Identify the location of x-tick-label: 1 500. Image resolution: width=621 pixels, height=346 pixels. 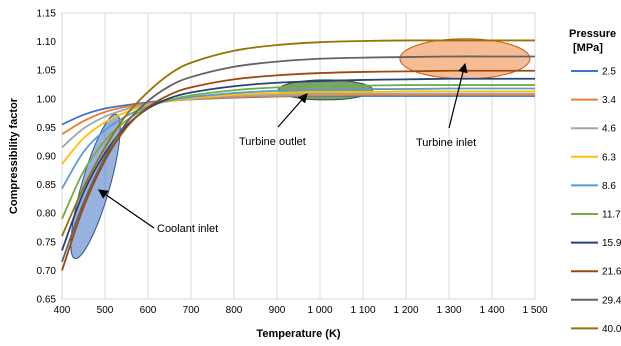
(534, 310).